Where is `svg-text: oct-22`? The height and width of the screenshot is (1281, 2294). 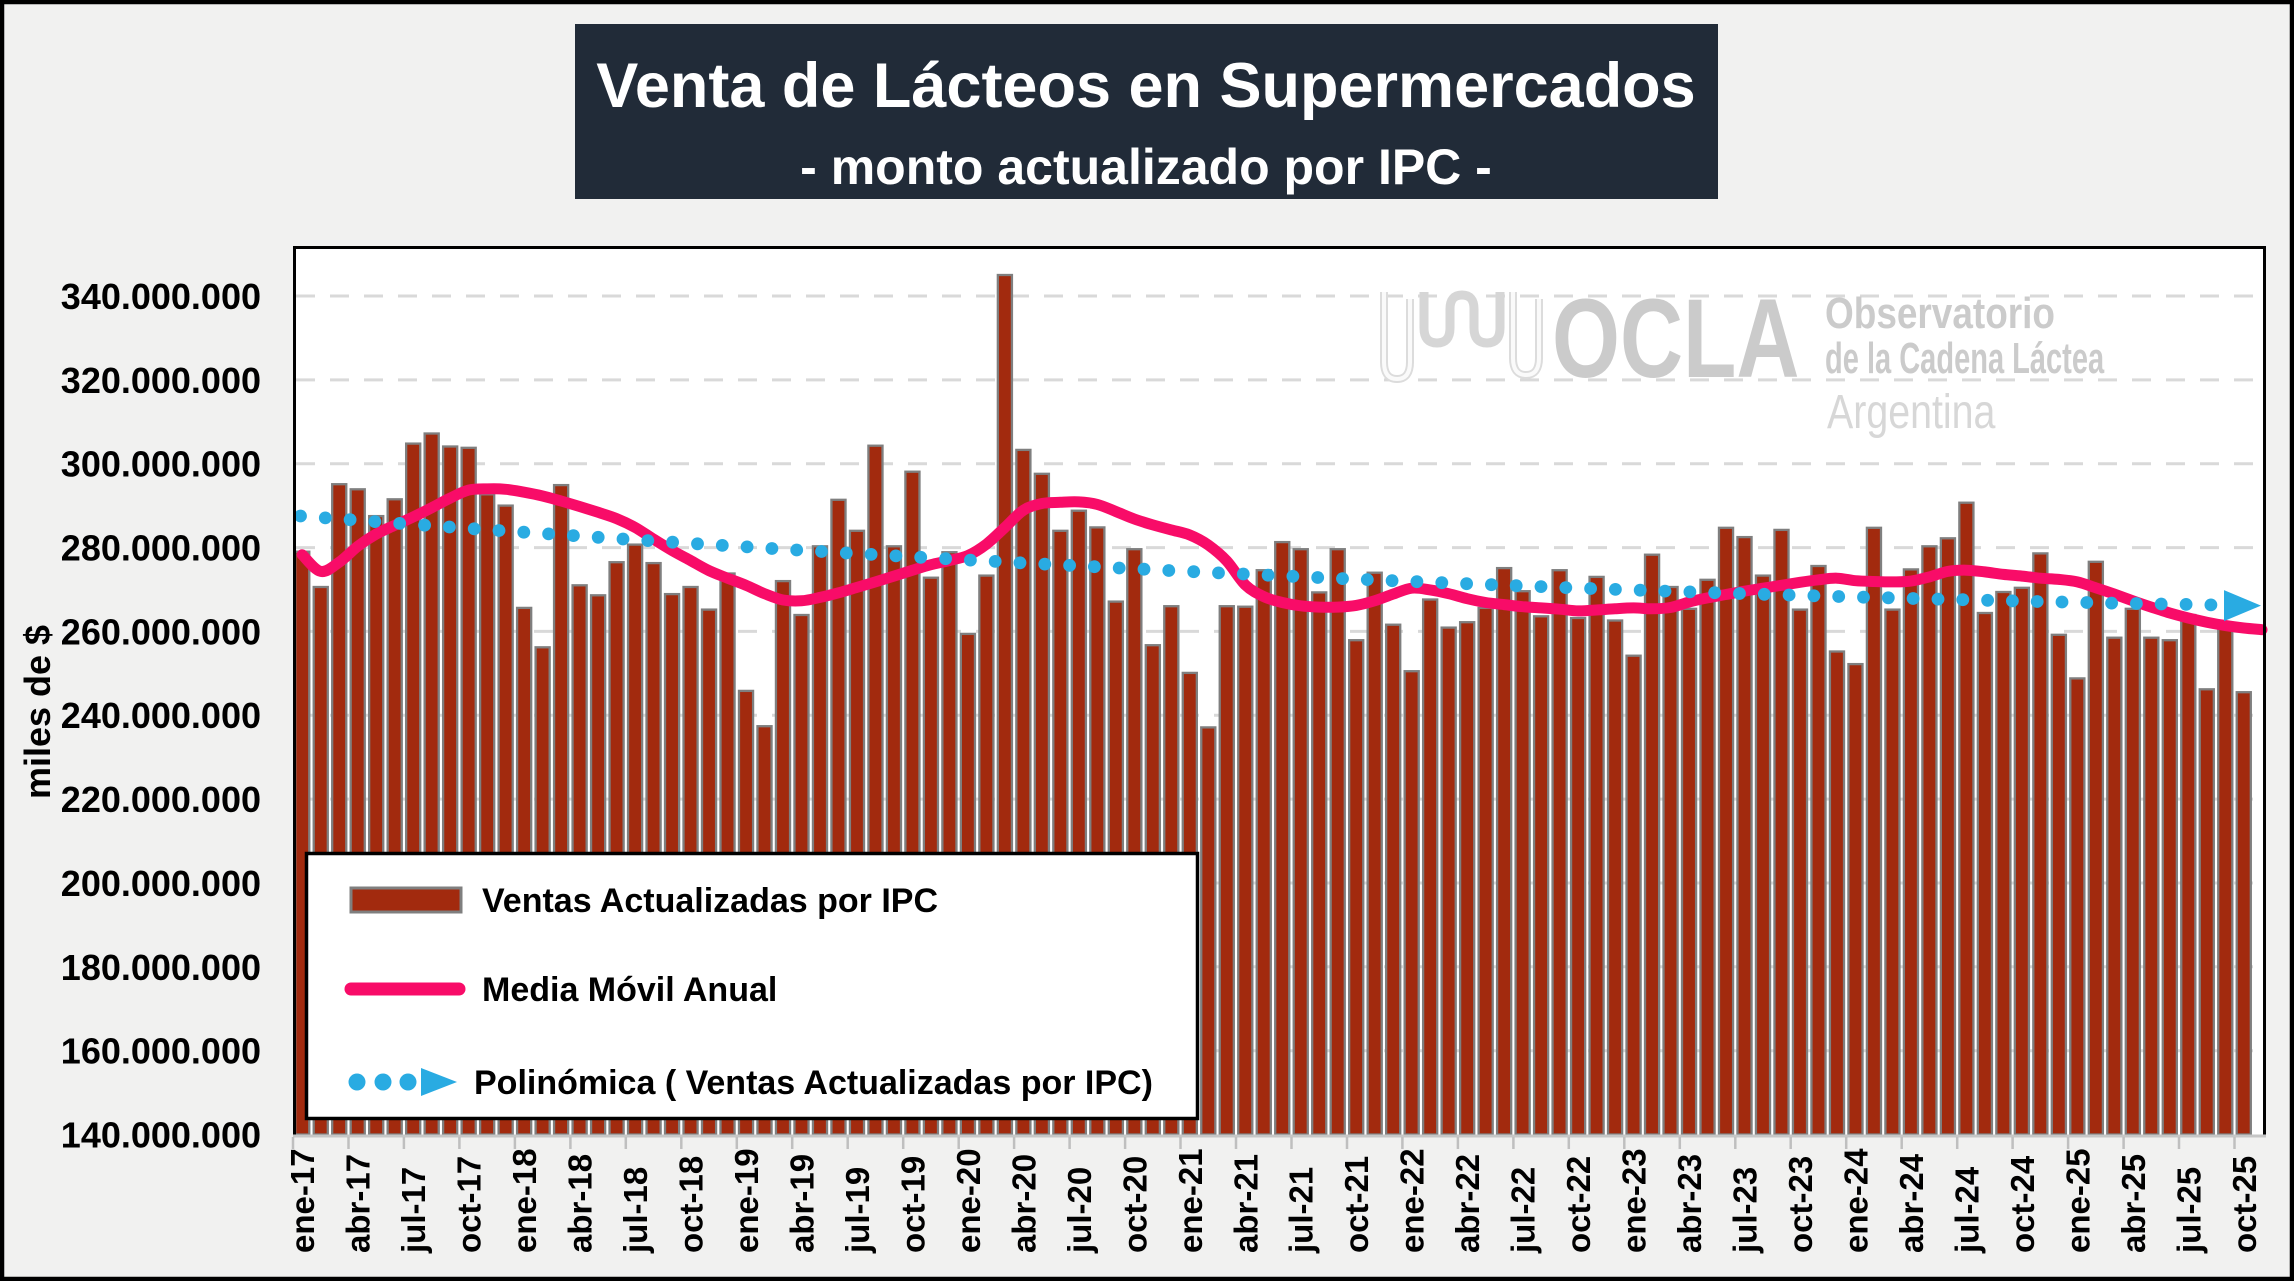
svg-text: oct-22 is located at coordinates (1578, 1204).